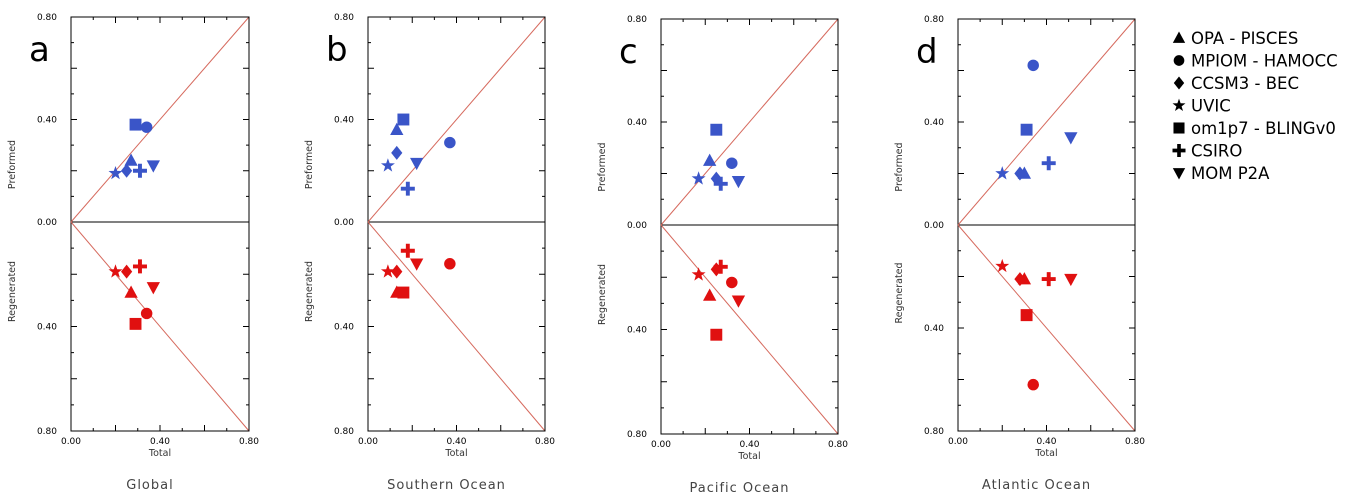  Describe the element at coordinates (397, 271) in the screenshot. I see `panel-b-regenerated-point-diamond` at that location.